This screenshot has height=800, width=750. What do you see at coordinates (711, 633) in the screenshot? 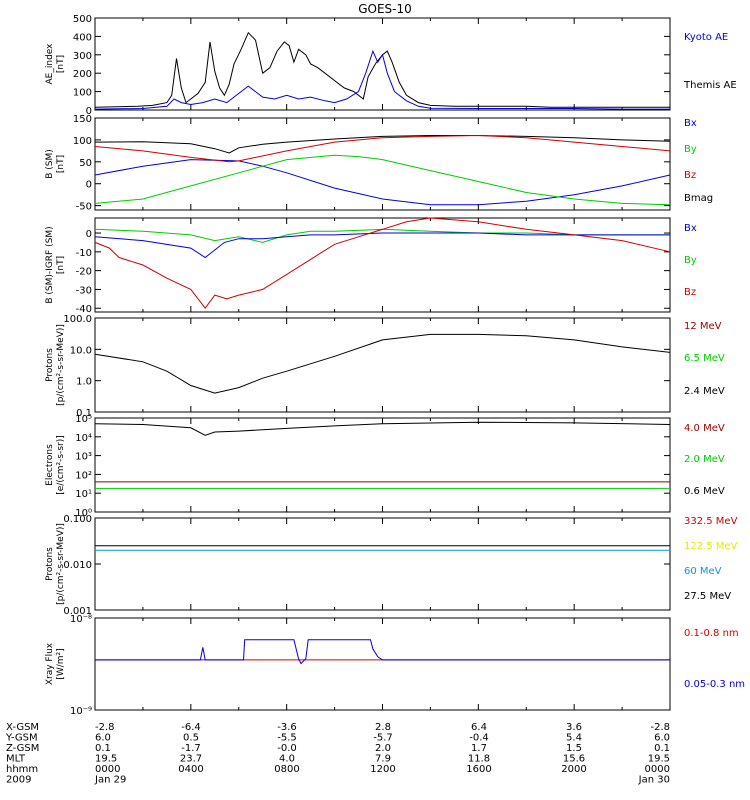
I see `legend-entry: 0.1-0.8 nm` at bounding box center [711, 633].